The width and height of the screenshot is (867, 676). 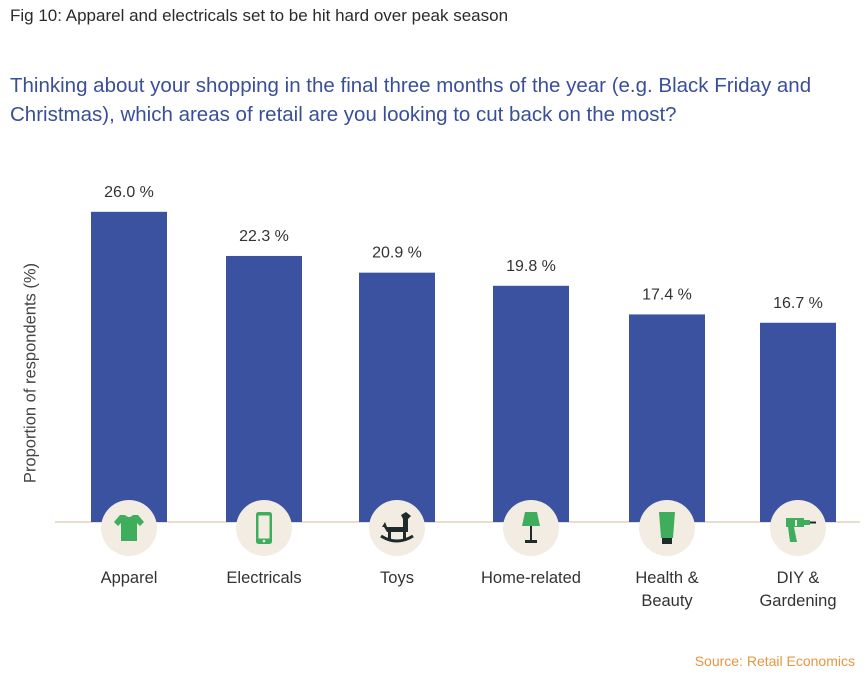 I want to click on bar-home-related, so click(x=531, y=403).